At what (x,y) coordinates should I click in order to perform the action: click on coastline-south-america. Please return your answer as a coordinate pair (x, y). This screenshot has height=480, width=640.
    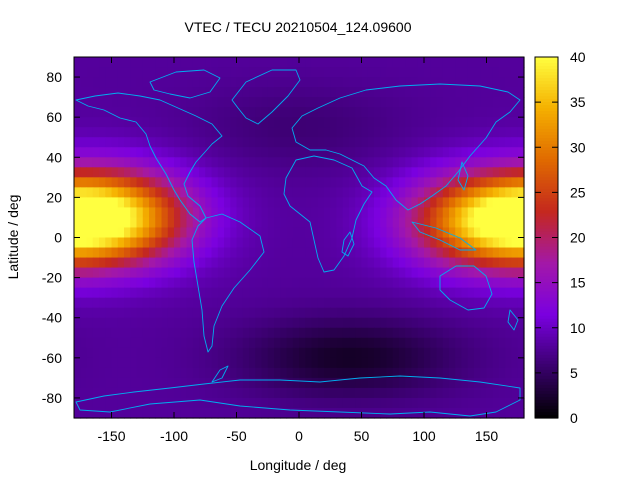
    Looking at the image, I should click on (228, 283).